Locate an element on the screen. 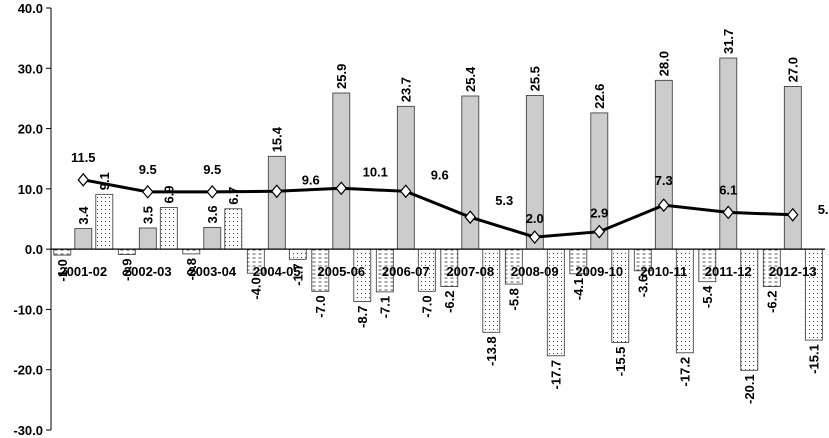 The width and height of the screenshot is (829, 438). bar-value-label: -17.7 is located at coordinates (556, 375).